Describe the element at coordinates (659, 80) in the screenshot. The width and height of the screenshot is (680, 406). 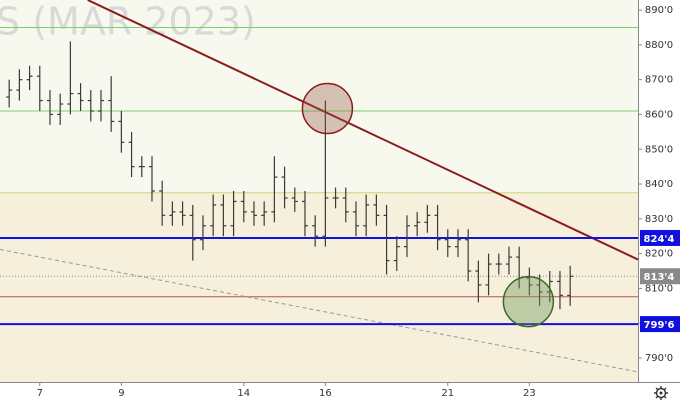
I see `y-tick-label: 870'0` at that location.